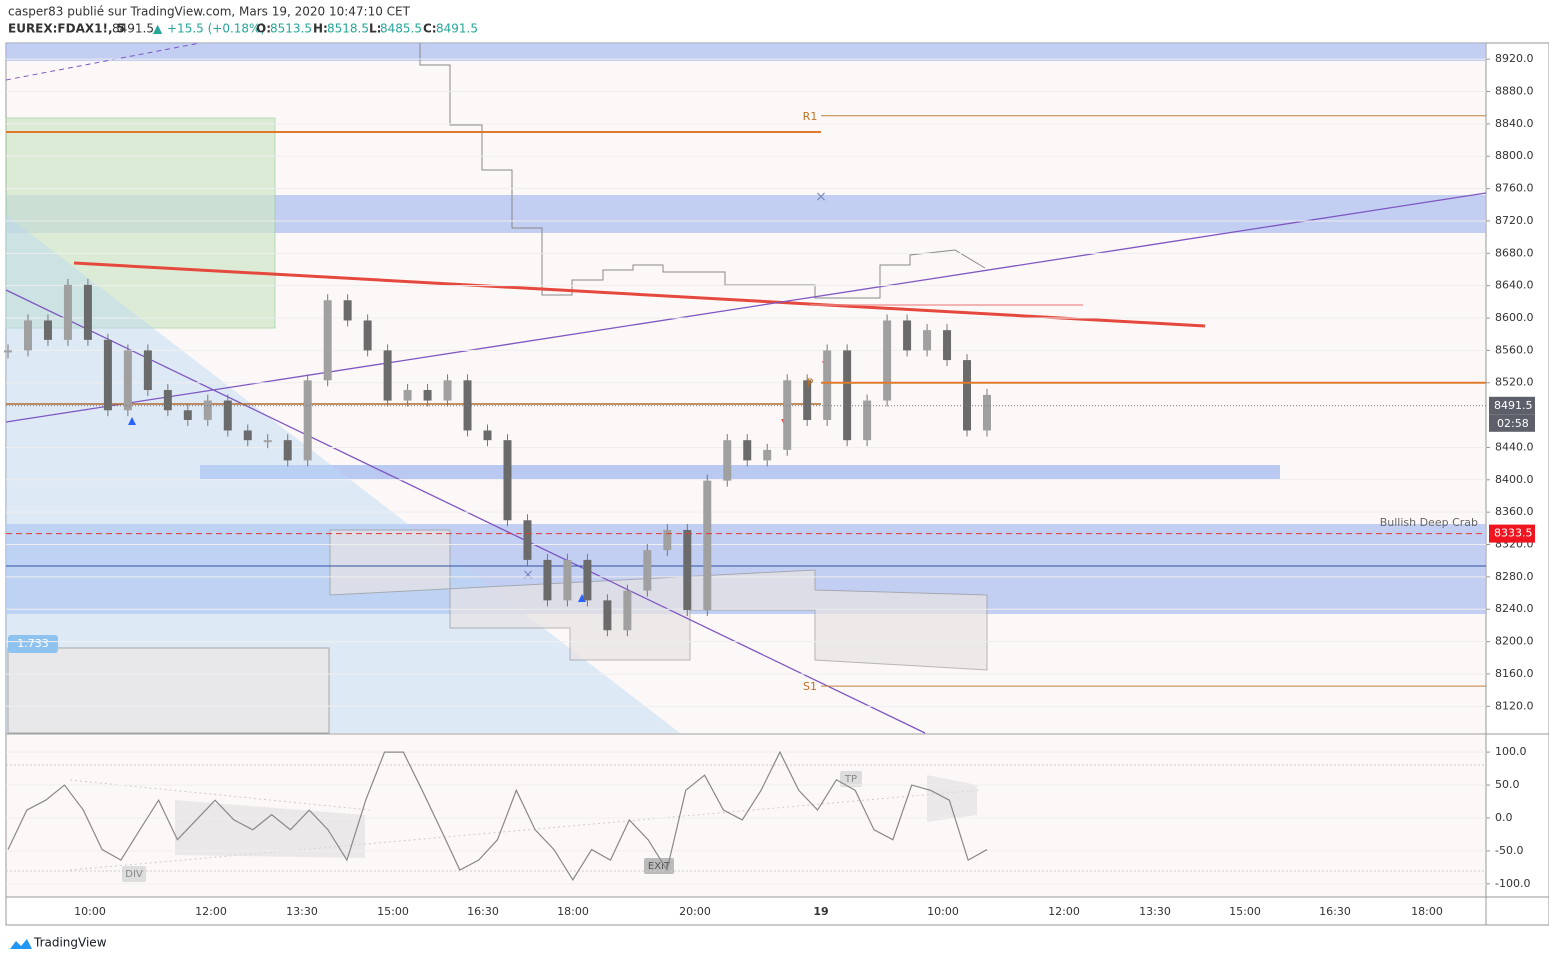 This screenshot has width=1549, height=966. I want to click on y-tick-label: 8360.0, so click(1514, 511).